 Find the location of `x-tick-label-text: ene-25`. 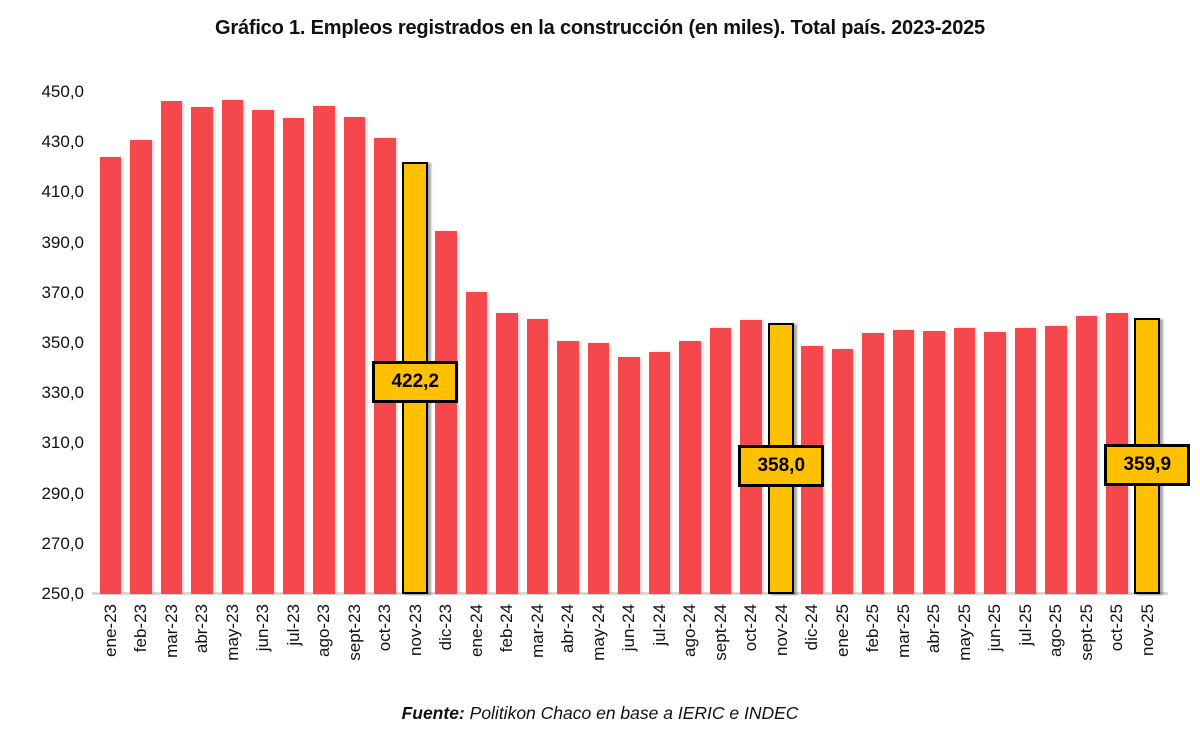

x-tick-label-text: ene-25 is located at coordinates (842, 630).